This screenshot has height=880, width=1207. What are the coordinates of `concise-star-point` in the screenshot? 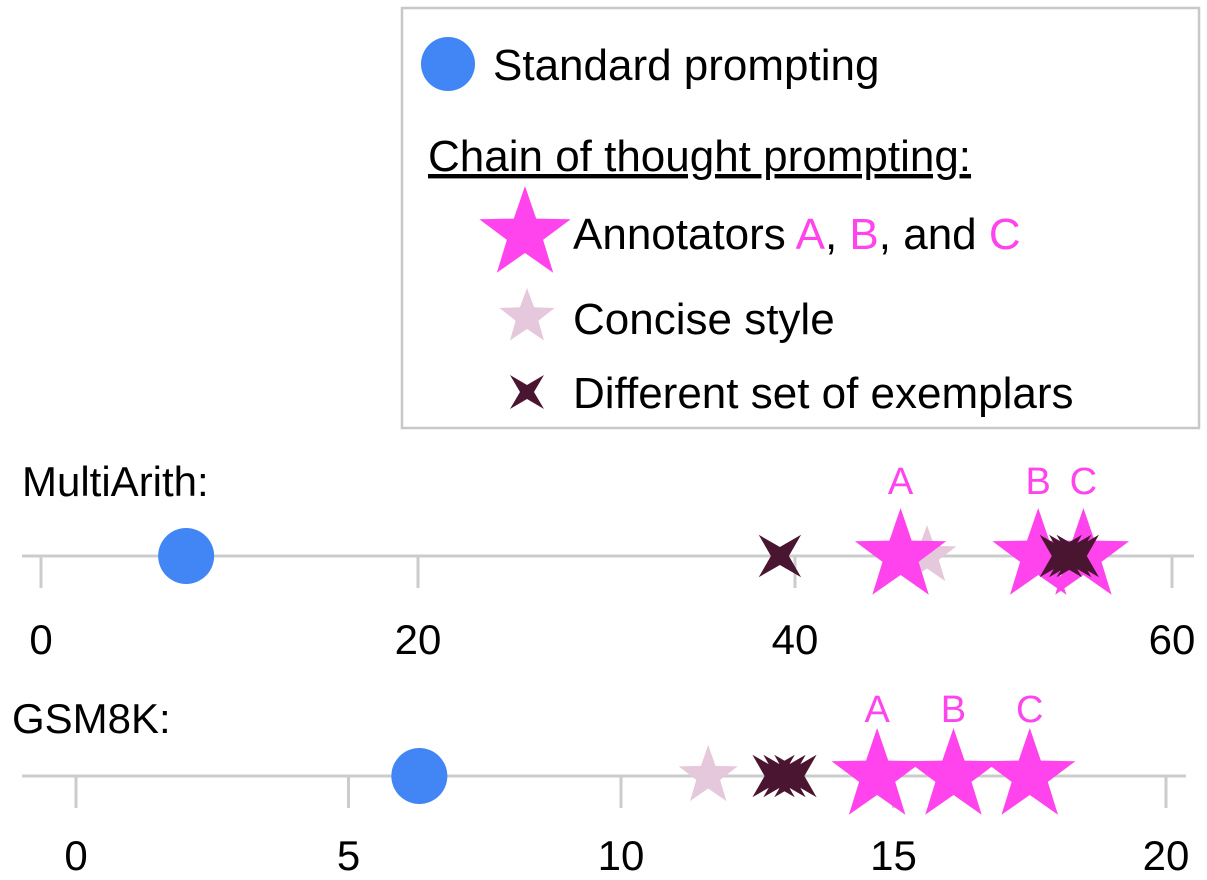 It's located at (708, 773).